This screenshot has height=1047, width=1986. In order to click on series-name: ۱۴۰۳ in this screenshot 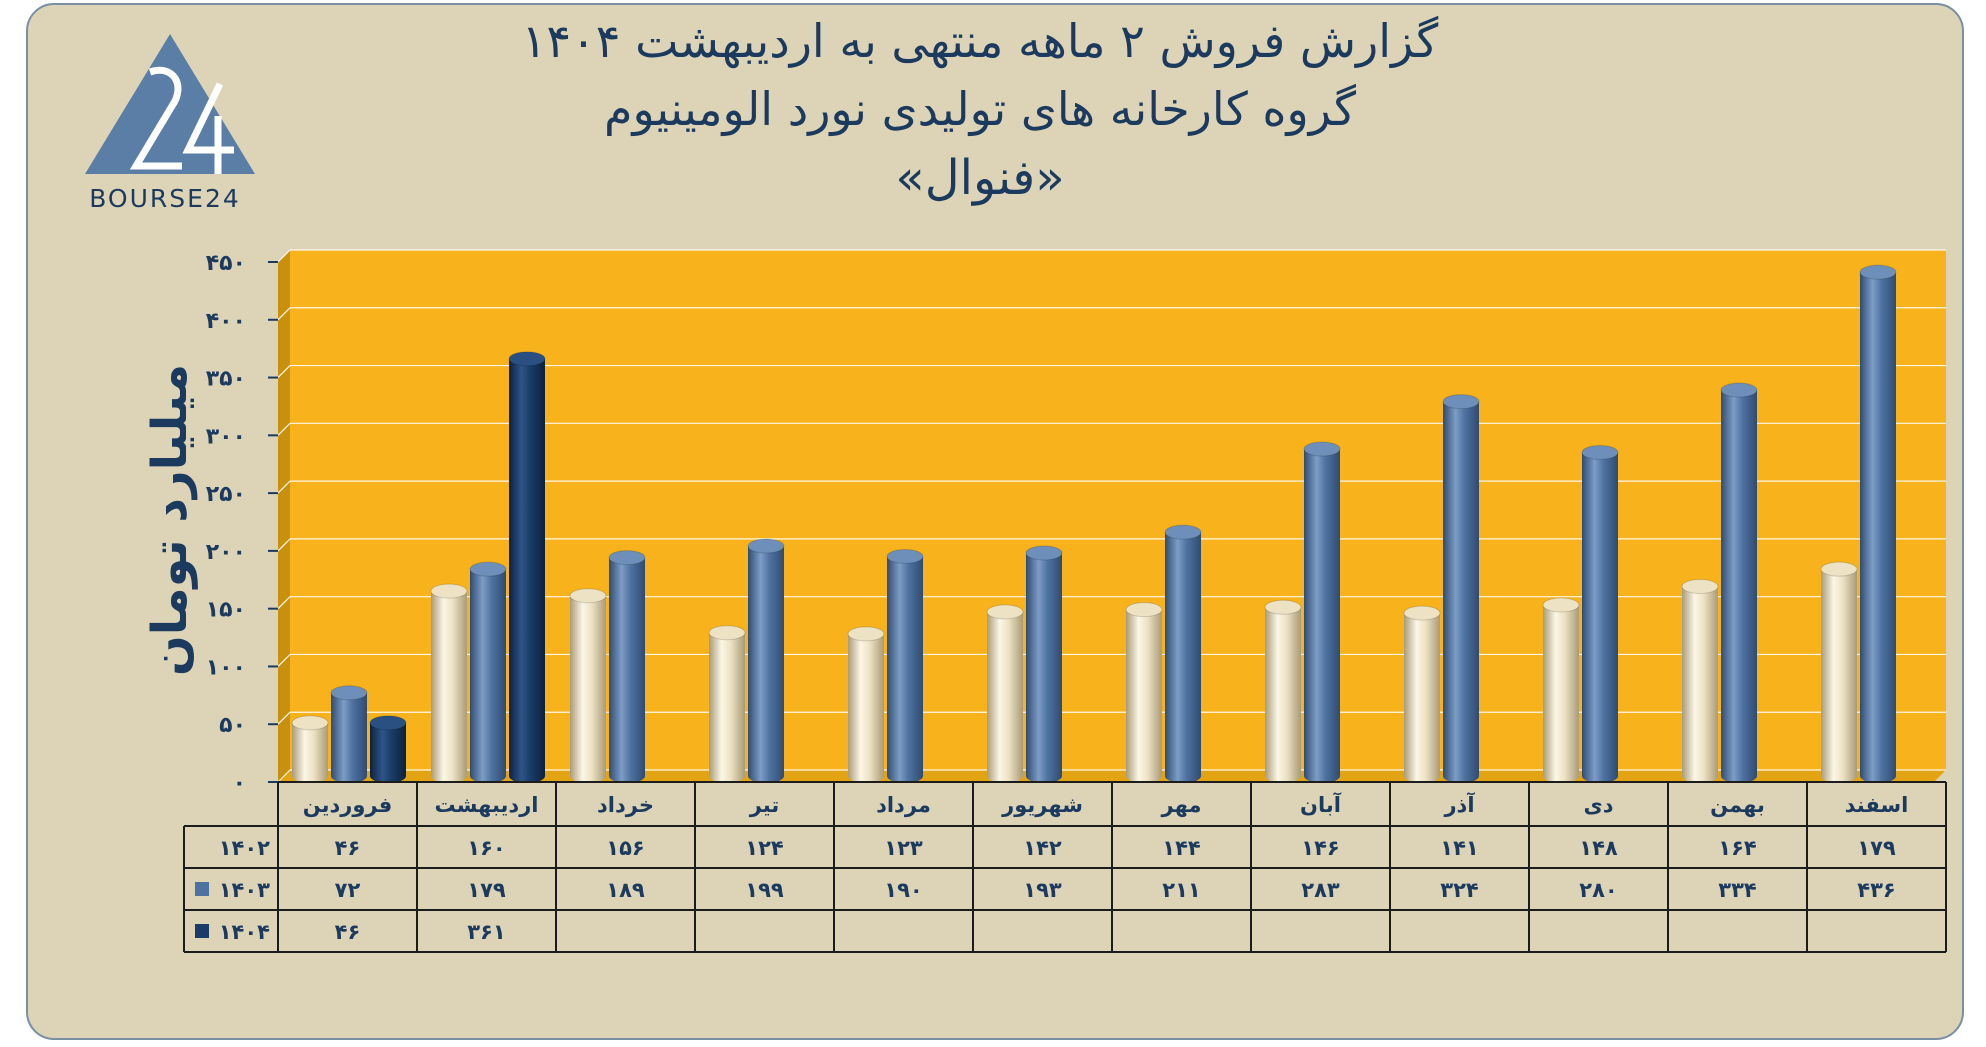, I will do `click(244, 890)`.